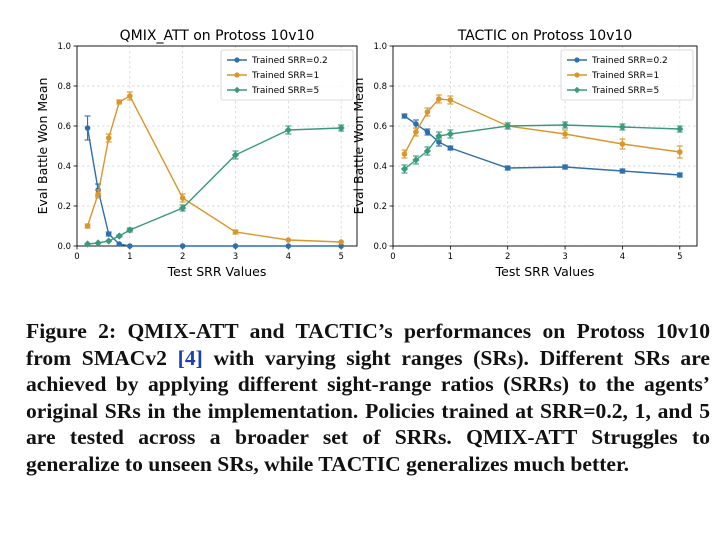  Describe the element at coordinates (545, 36) in the screenshot. I see `chart-title: TACTIC on Protoss 10v10` at that location.